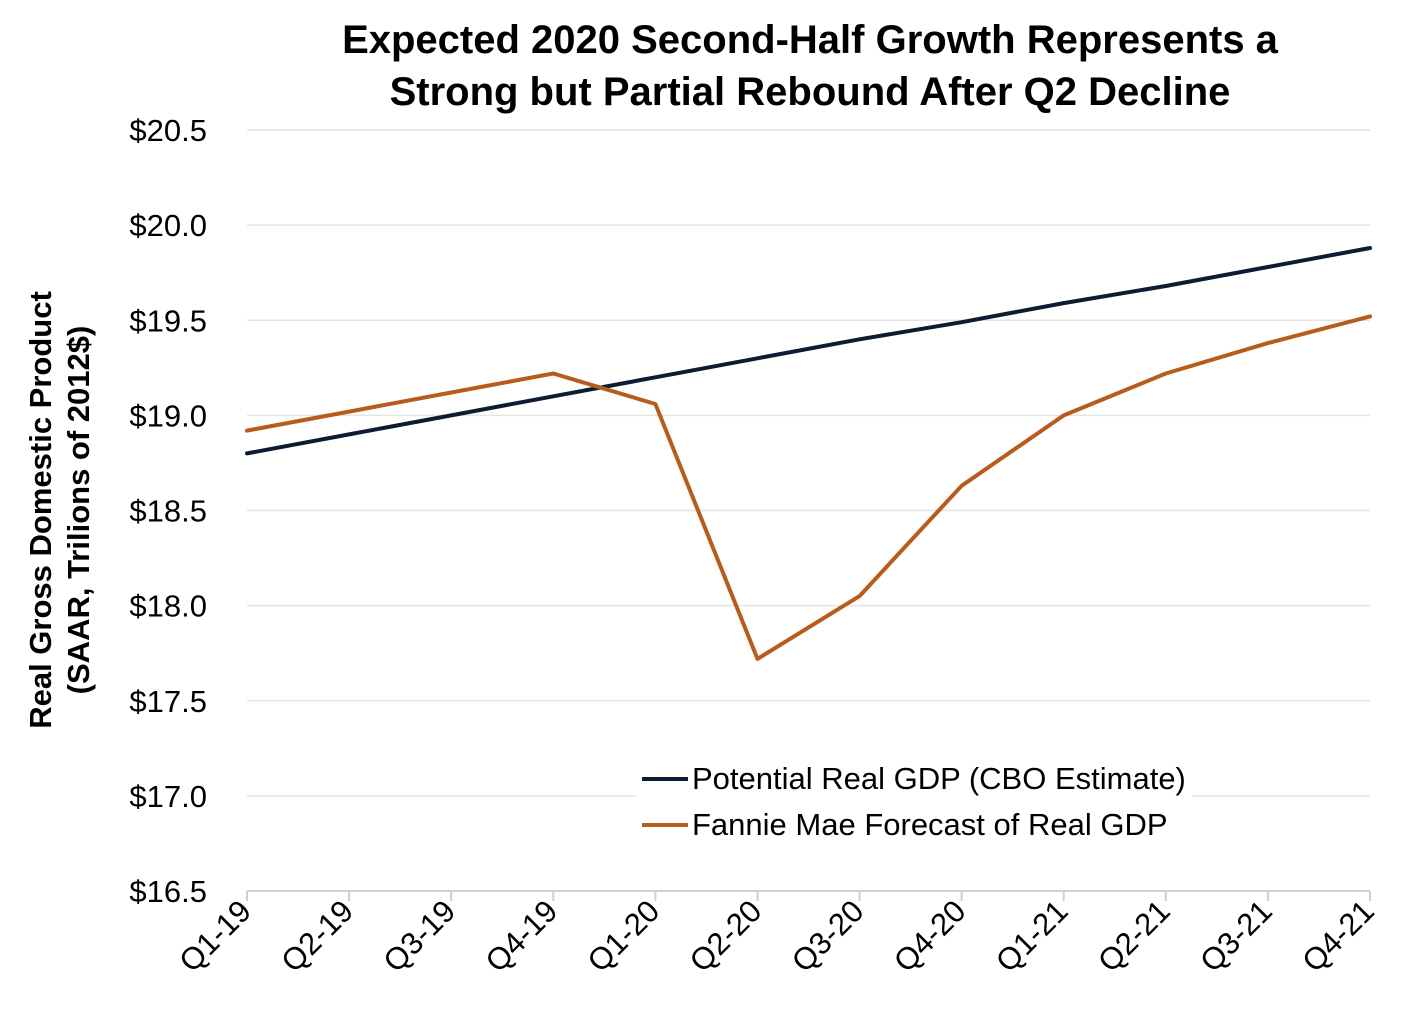 Image resolution: width=1421 pixels, height=1032 pixels. Describe the element at coordinates (168, 320) in the screenshot. I see `y-tick-label: $19.5` at that location.